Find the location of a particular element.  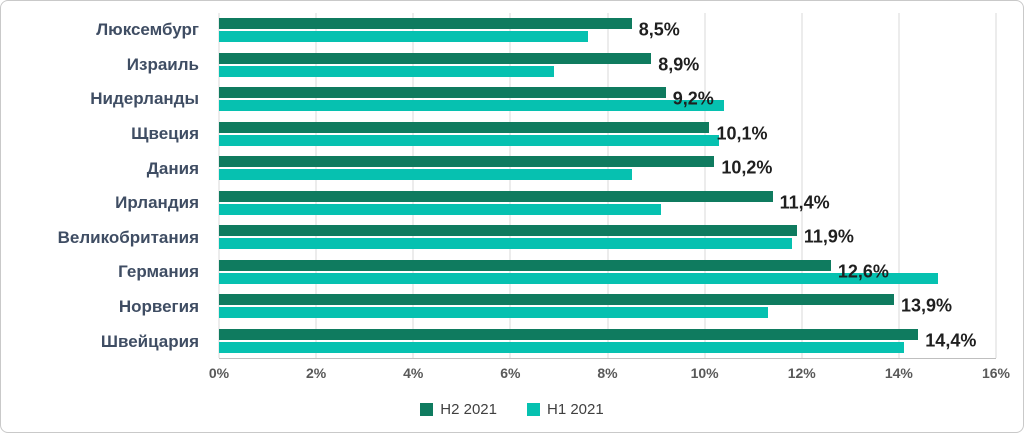

legend: H2 2021 H1 2021 is located at coordinates (512, 409).